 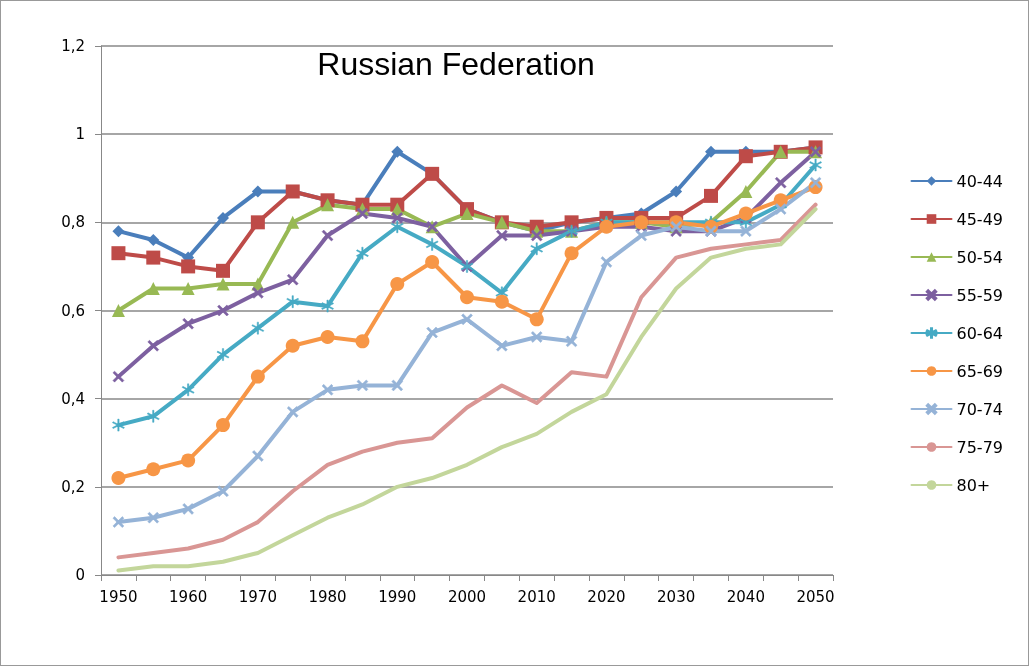 I want to click on legend-label: 55-59, so click(x=980, y=295).